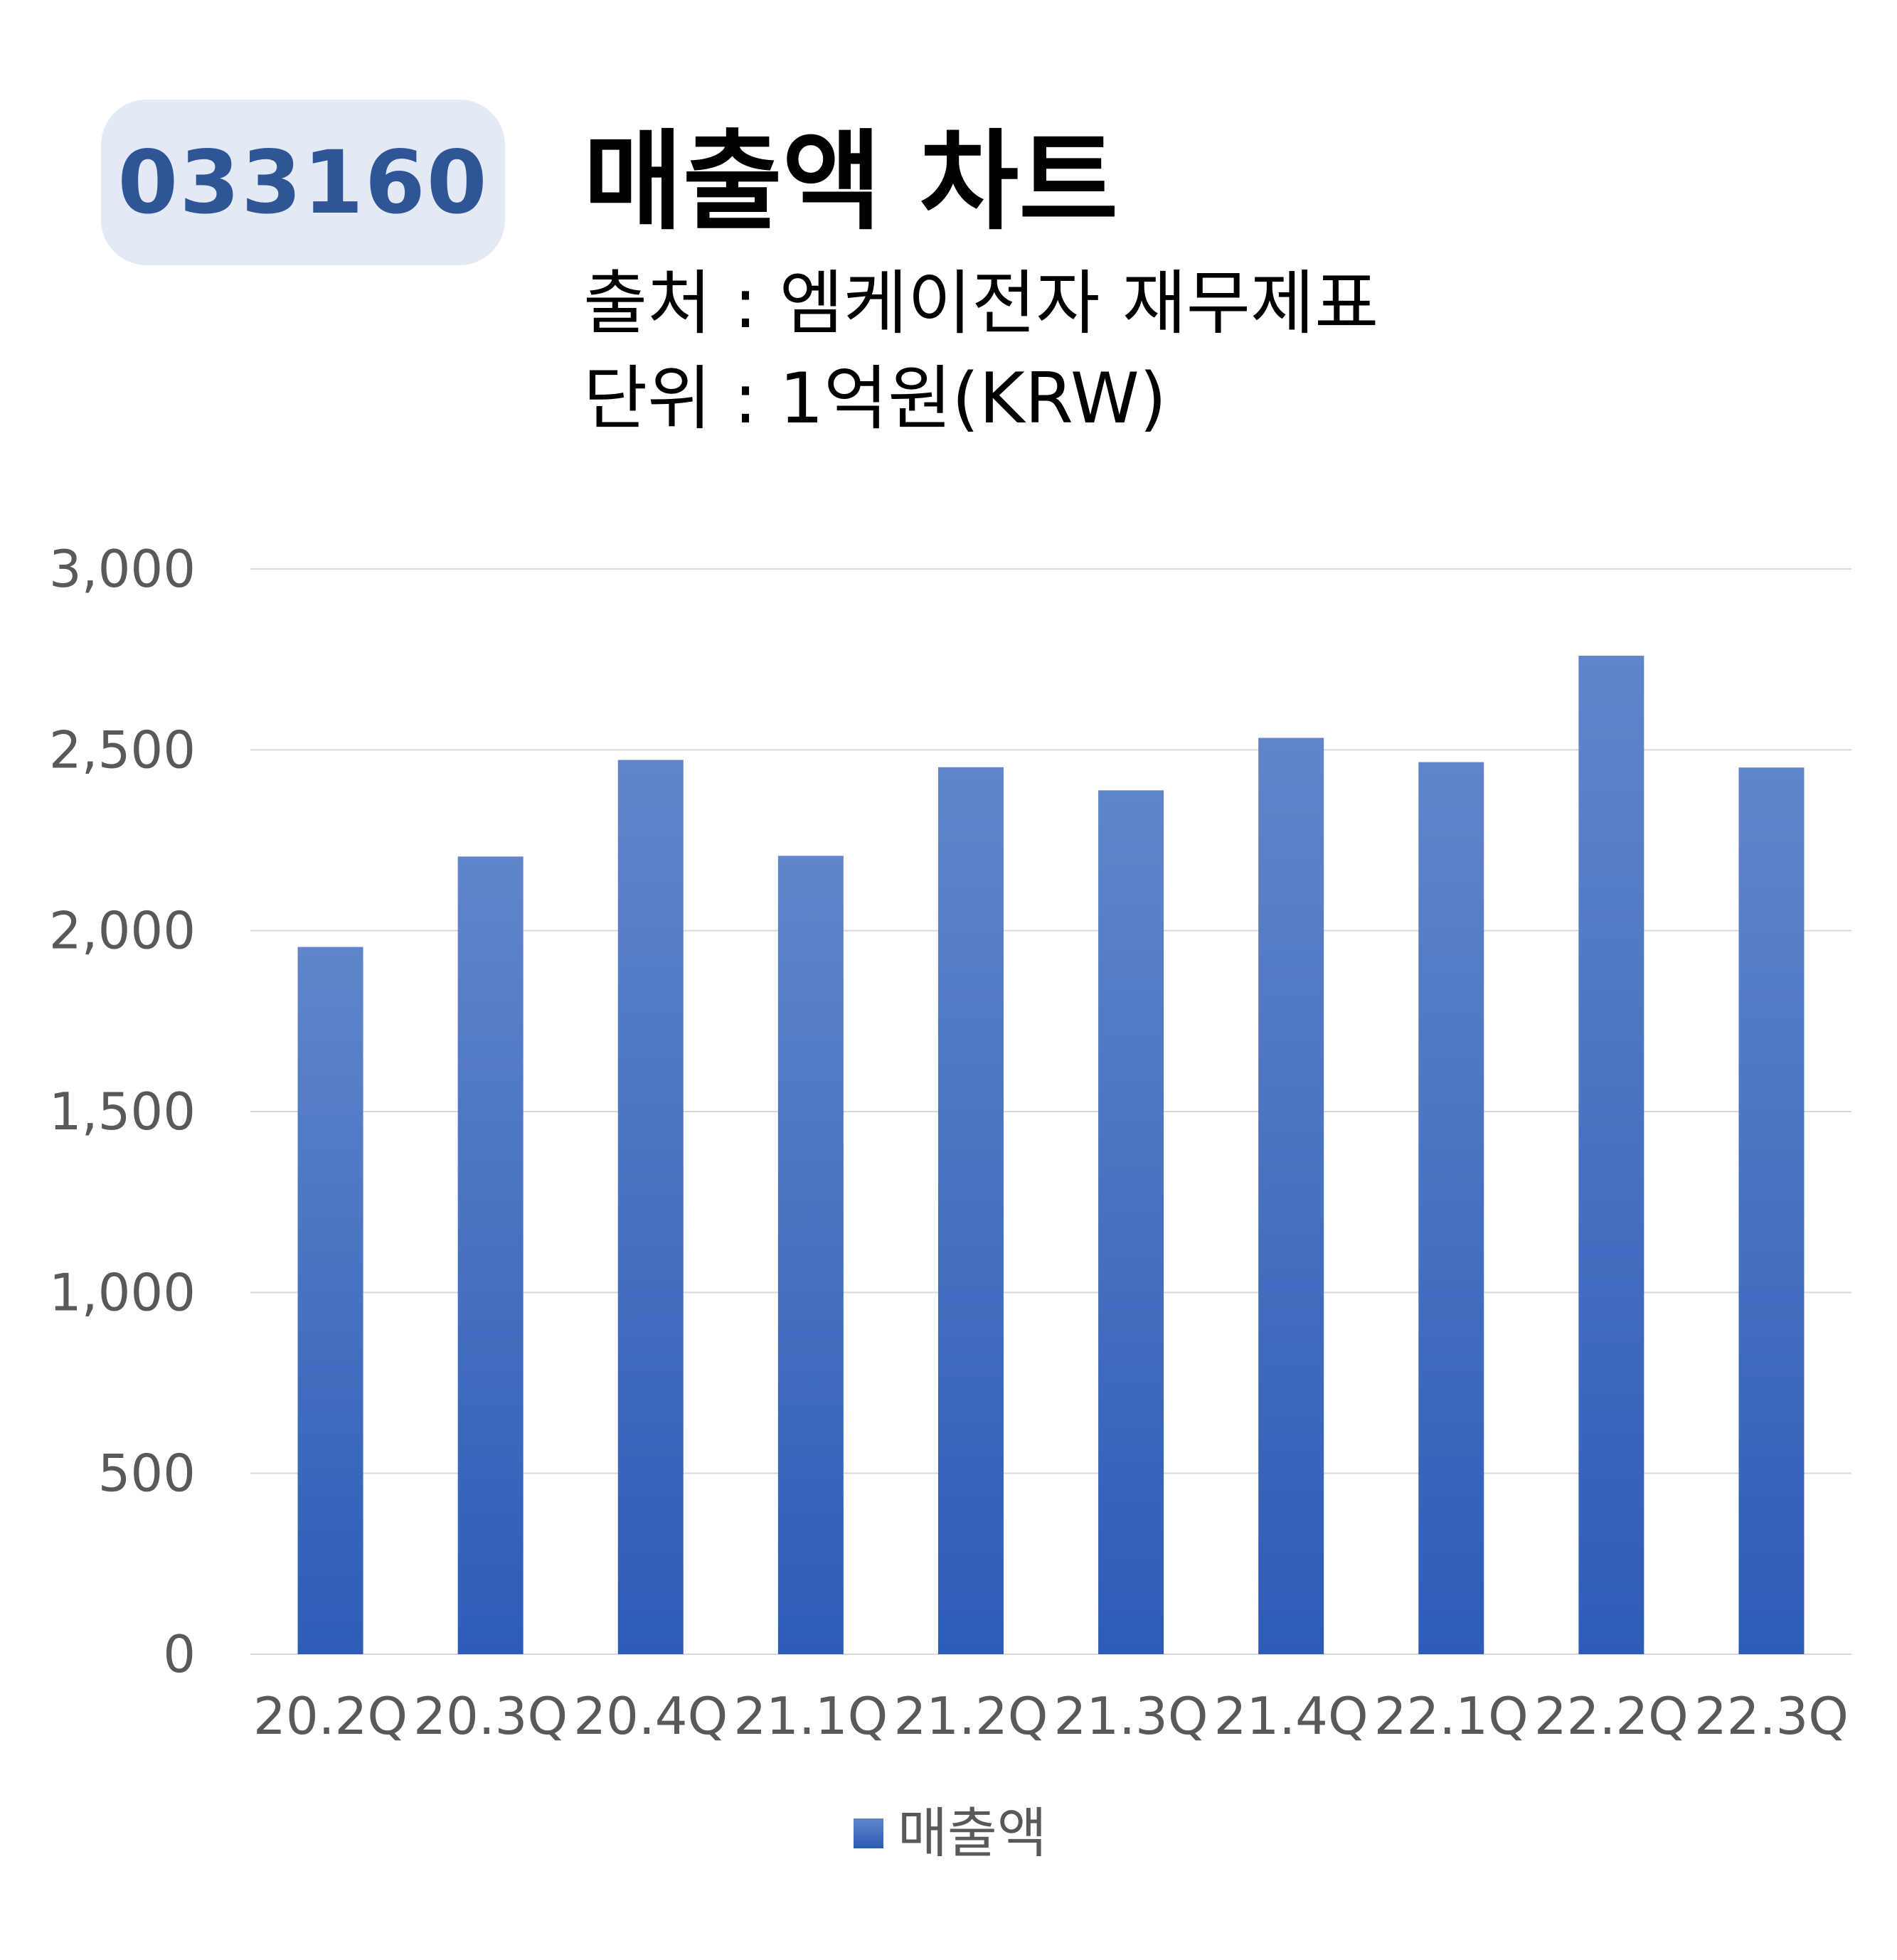  Describe the element at coordinates (147, 1473) in the screenshot. I see `y-tick-label: 500` at that location.